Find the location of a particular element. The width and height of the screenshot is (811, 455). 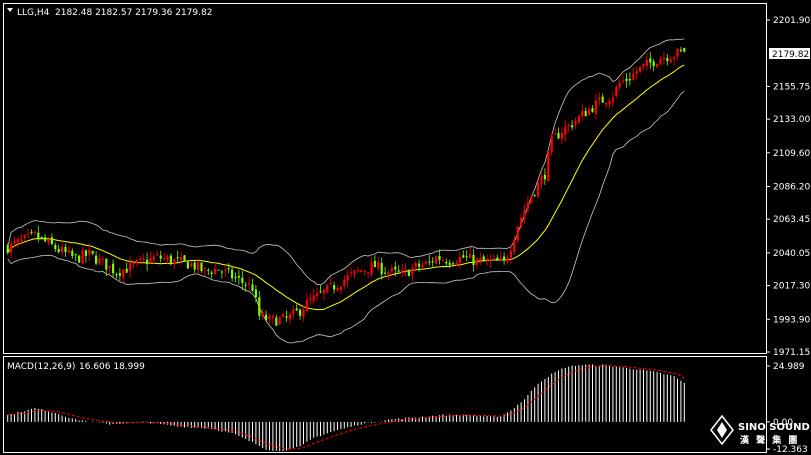

logo-text: SINO SOUND is located at coordinates (774, 427).